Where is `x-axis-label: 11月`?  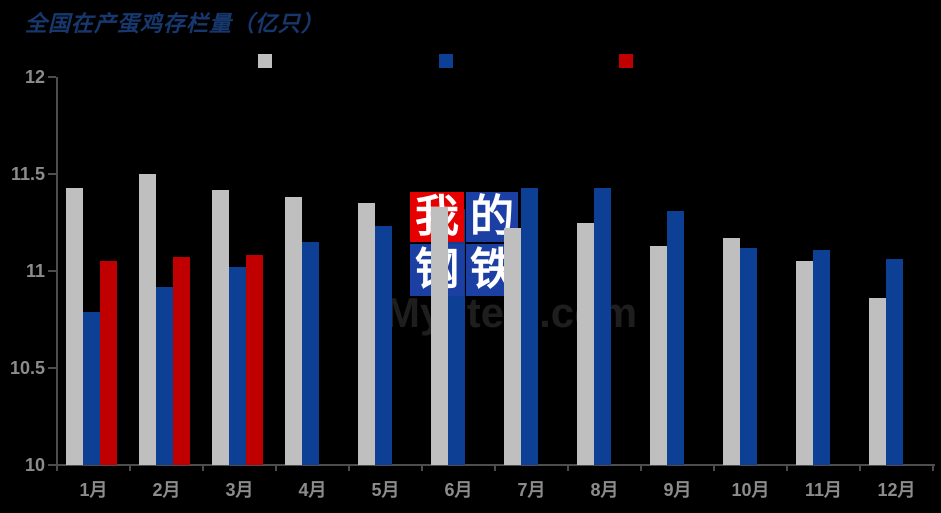 x-axis-label: 11月 is located at coordinates (823, 490).